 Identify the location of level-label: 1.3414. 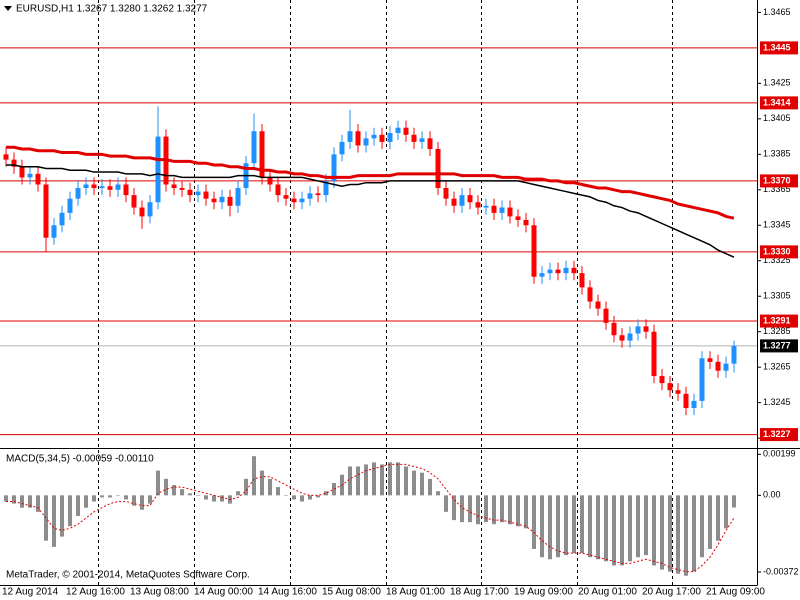
(777, 102).